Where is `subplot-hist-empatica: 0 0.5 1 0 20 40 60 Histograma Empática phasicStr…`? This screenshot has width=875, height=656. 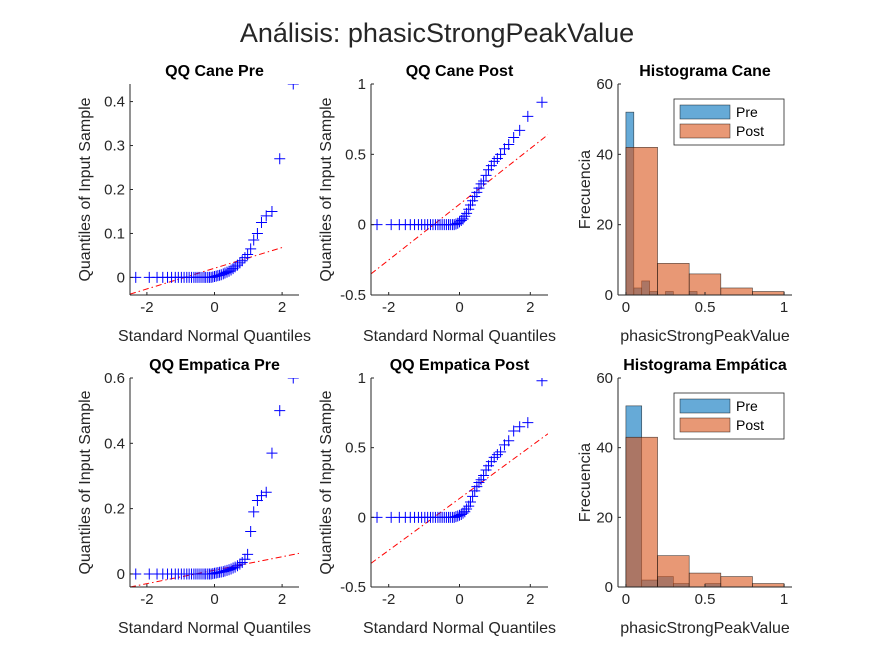
subplot-hist-empatica: 0 0.5 1 0 20 40 60 Histograma Empática phasicStr… is located at coordinates (684, 497).